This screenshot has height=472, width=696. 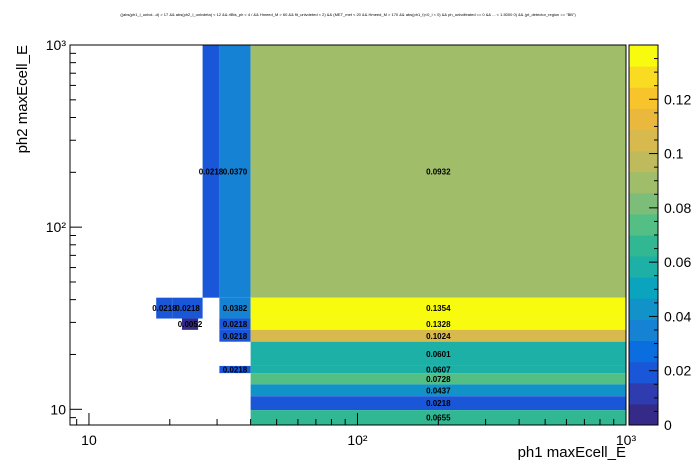 I want to click on cell-value-label: 0.0437, so click(x=438, y=390).